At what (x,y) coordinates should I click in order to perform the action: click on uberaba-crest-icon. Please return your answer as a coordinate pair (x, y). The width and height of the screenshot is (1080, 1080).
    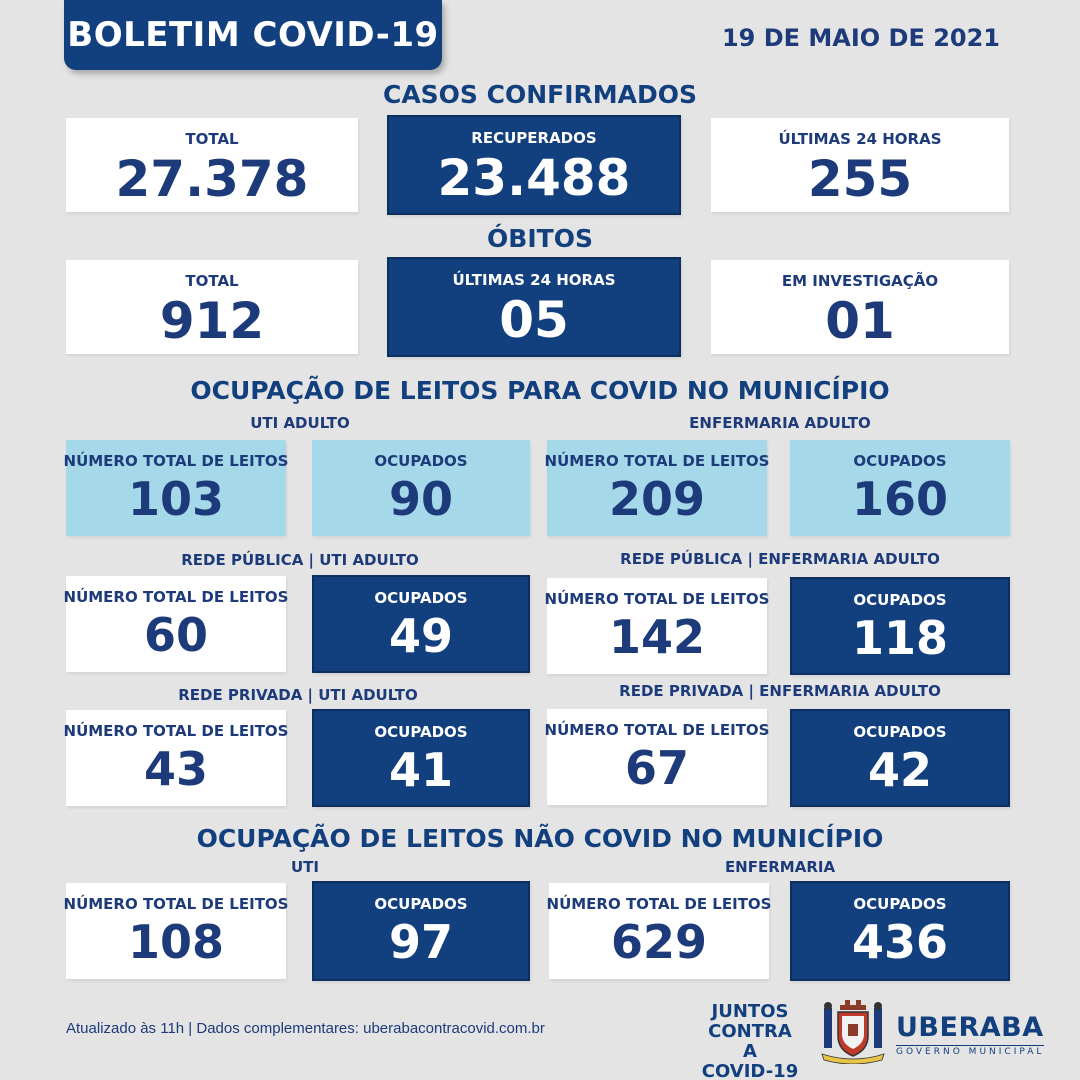
    Looking at the image, I should click on (853, 1032).